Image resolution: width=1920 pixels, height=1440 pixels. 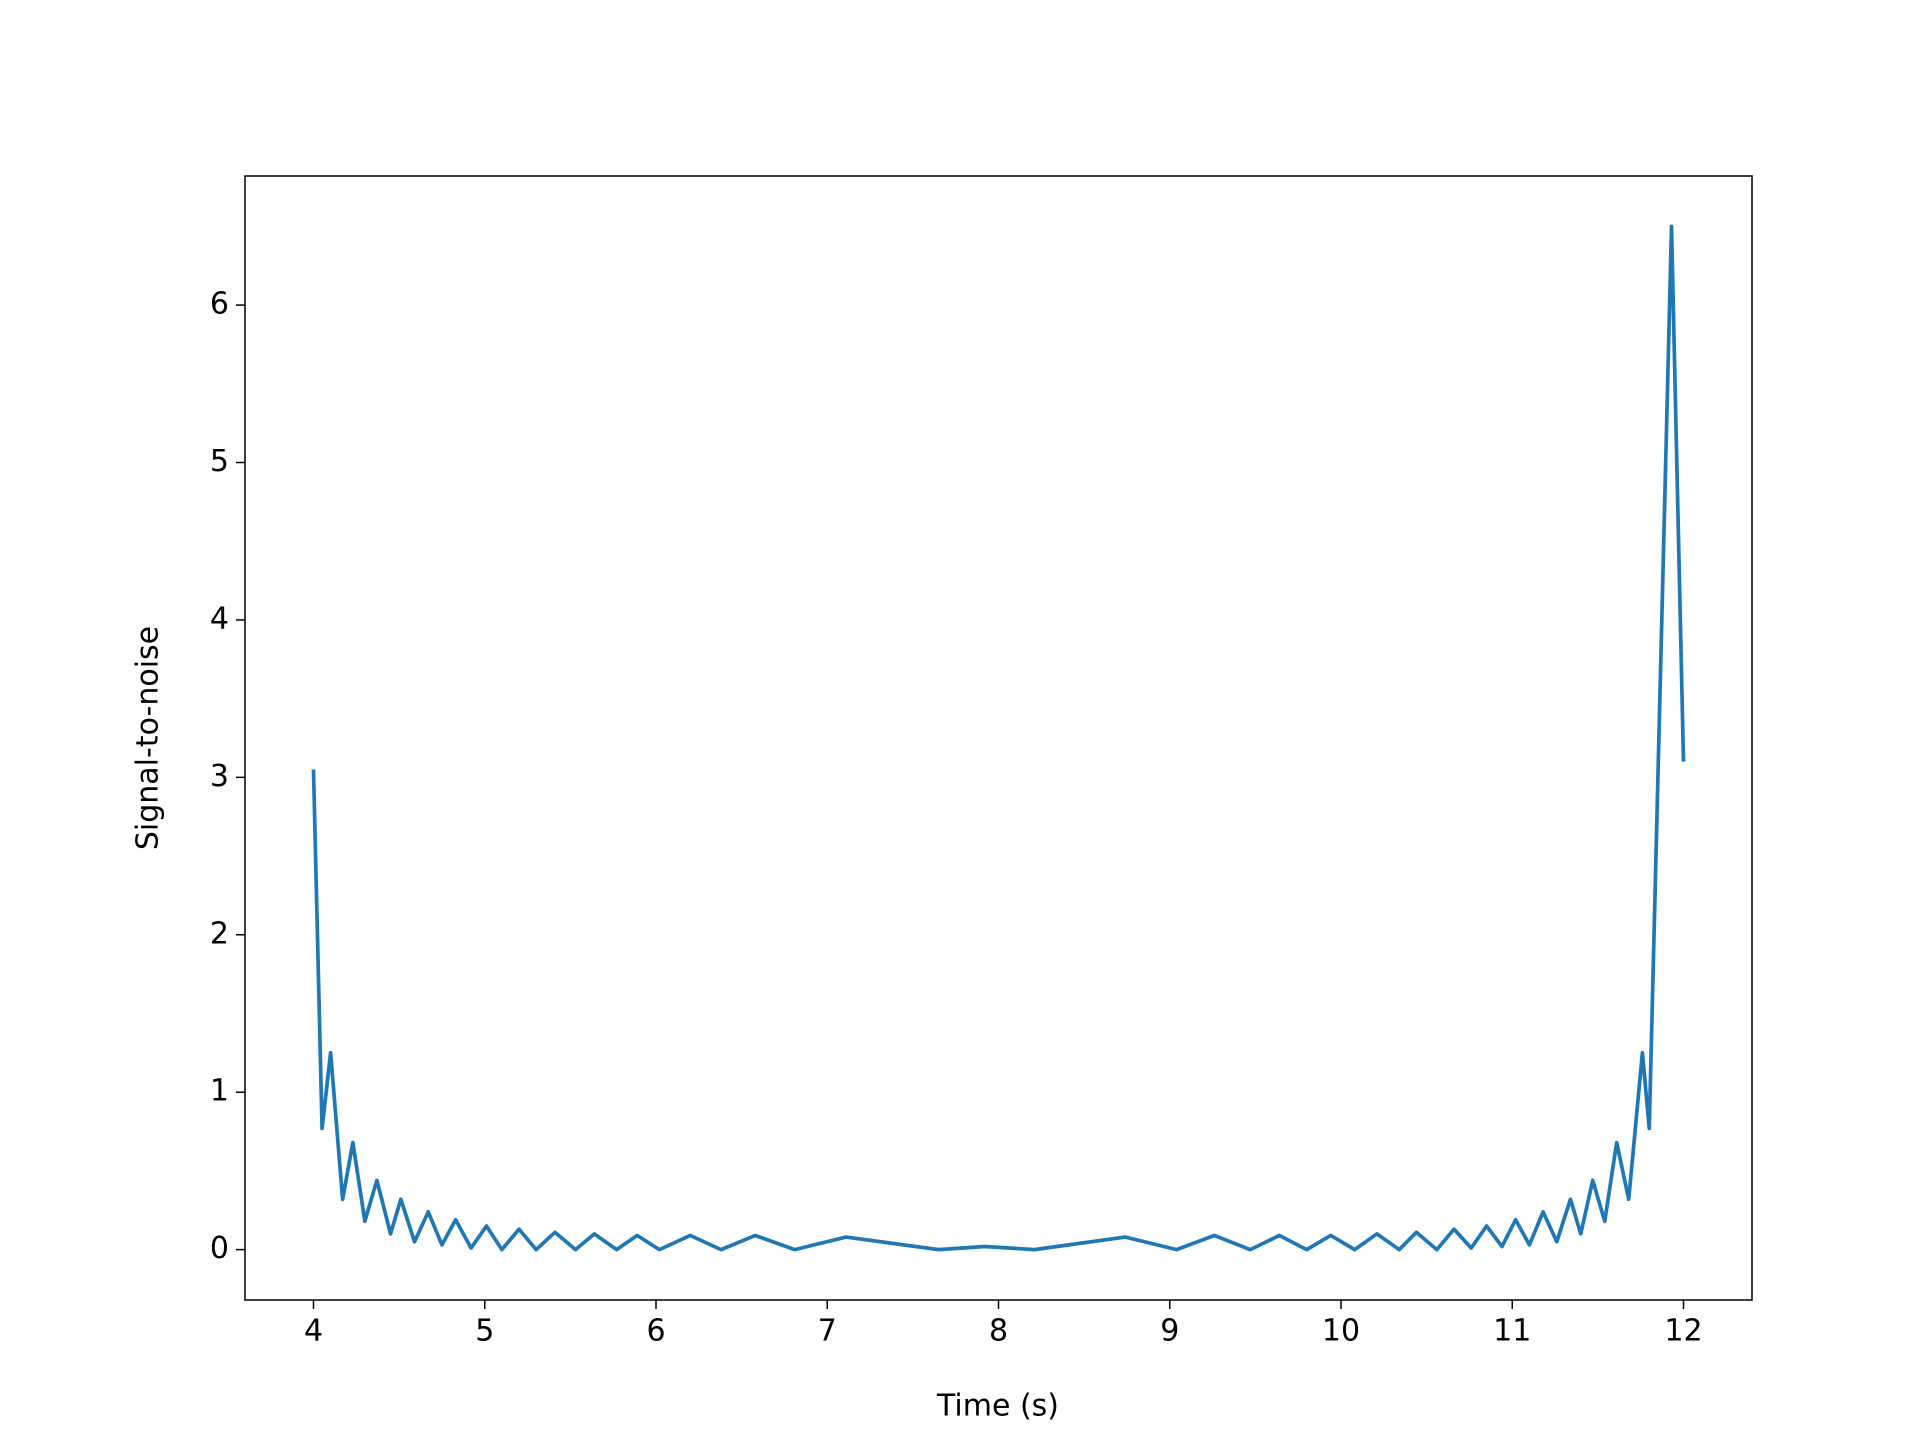 I want to click on y-tick-label: 3, so click(x=219, y=776).